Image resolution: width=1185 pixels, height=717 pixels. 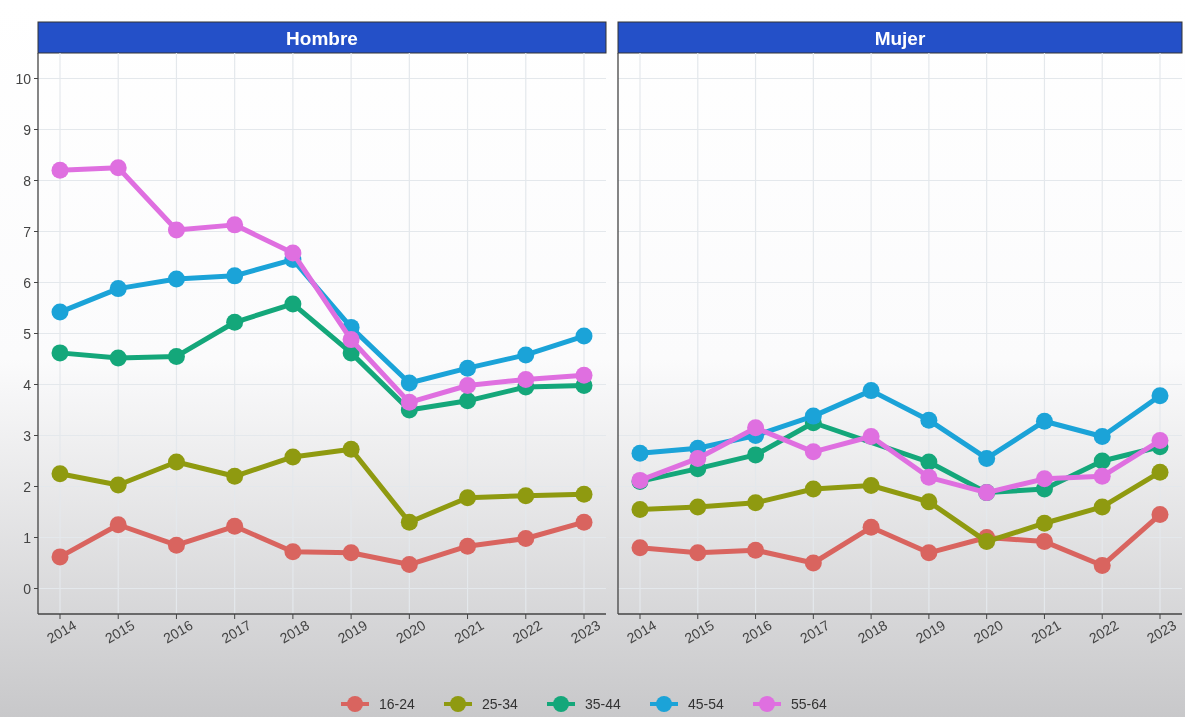 What do you see at coordinates (988, 631) in the screenshot?
I see `x-tick-label: 2020` at bounding box center [988, 631].